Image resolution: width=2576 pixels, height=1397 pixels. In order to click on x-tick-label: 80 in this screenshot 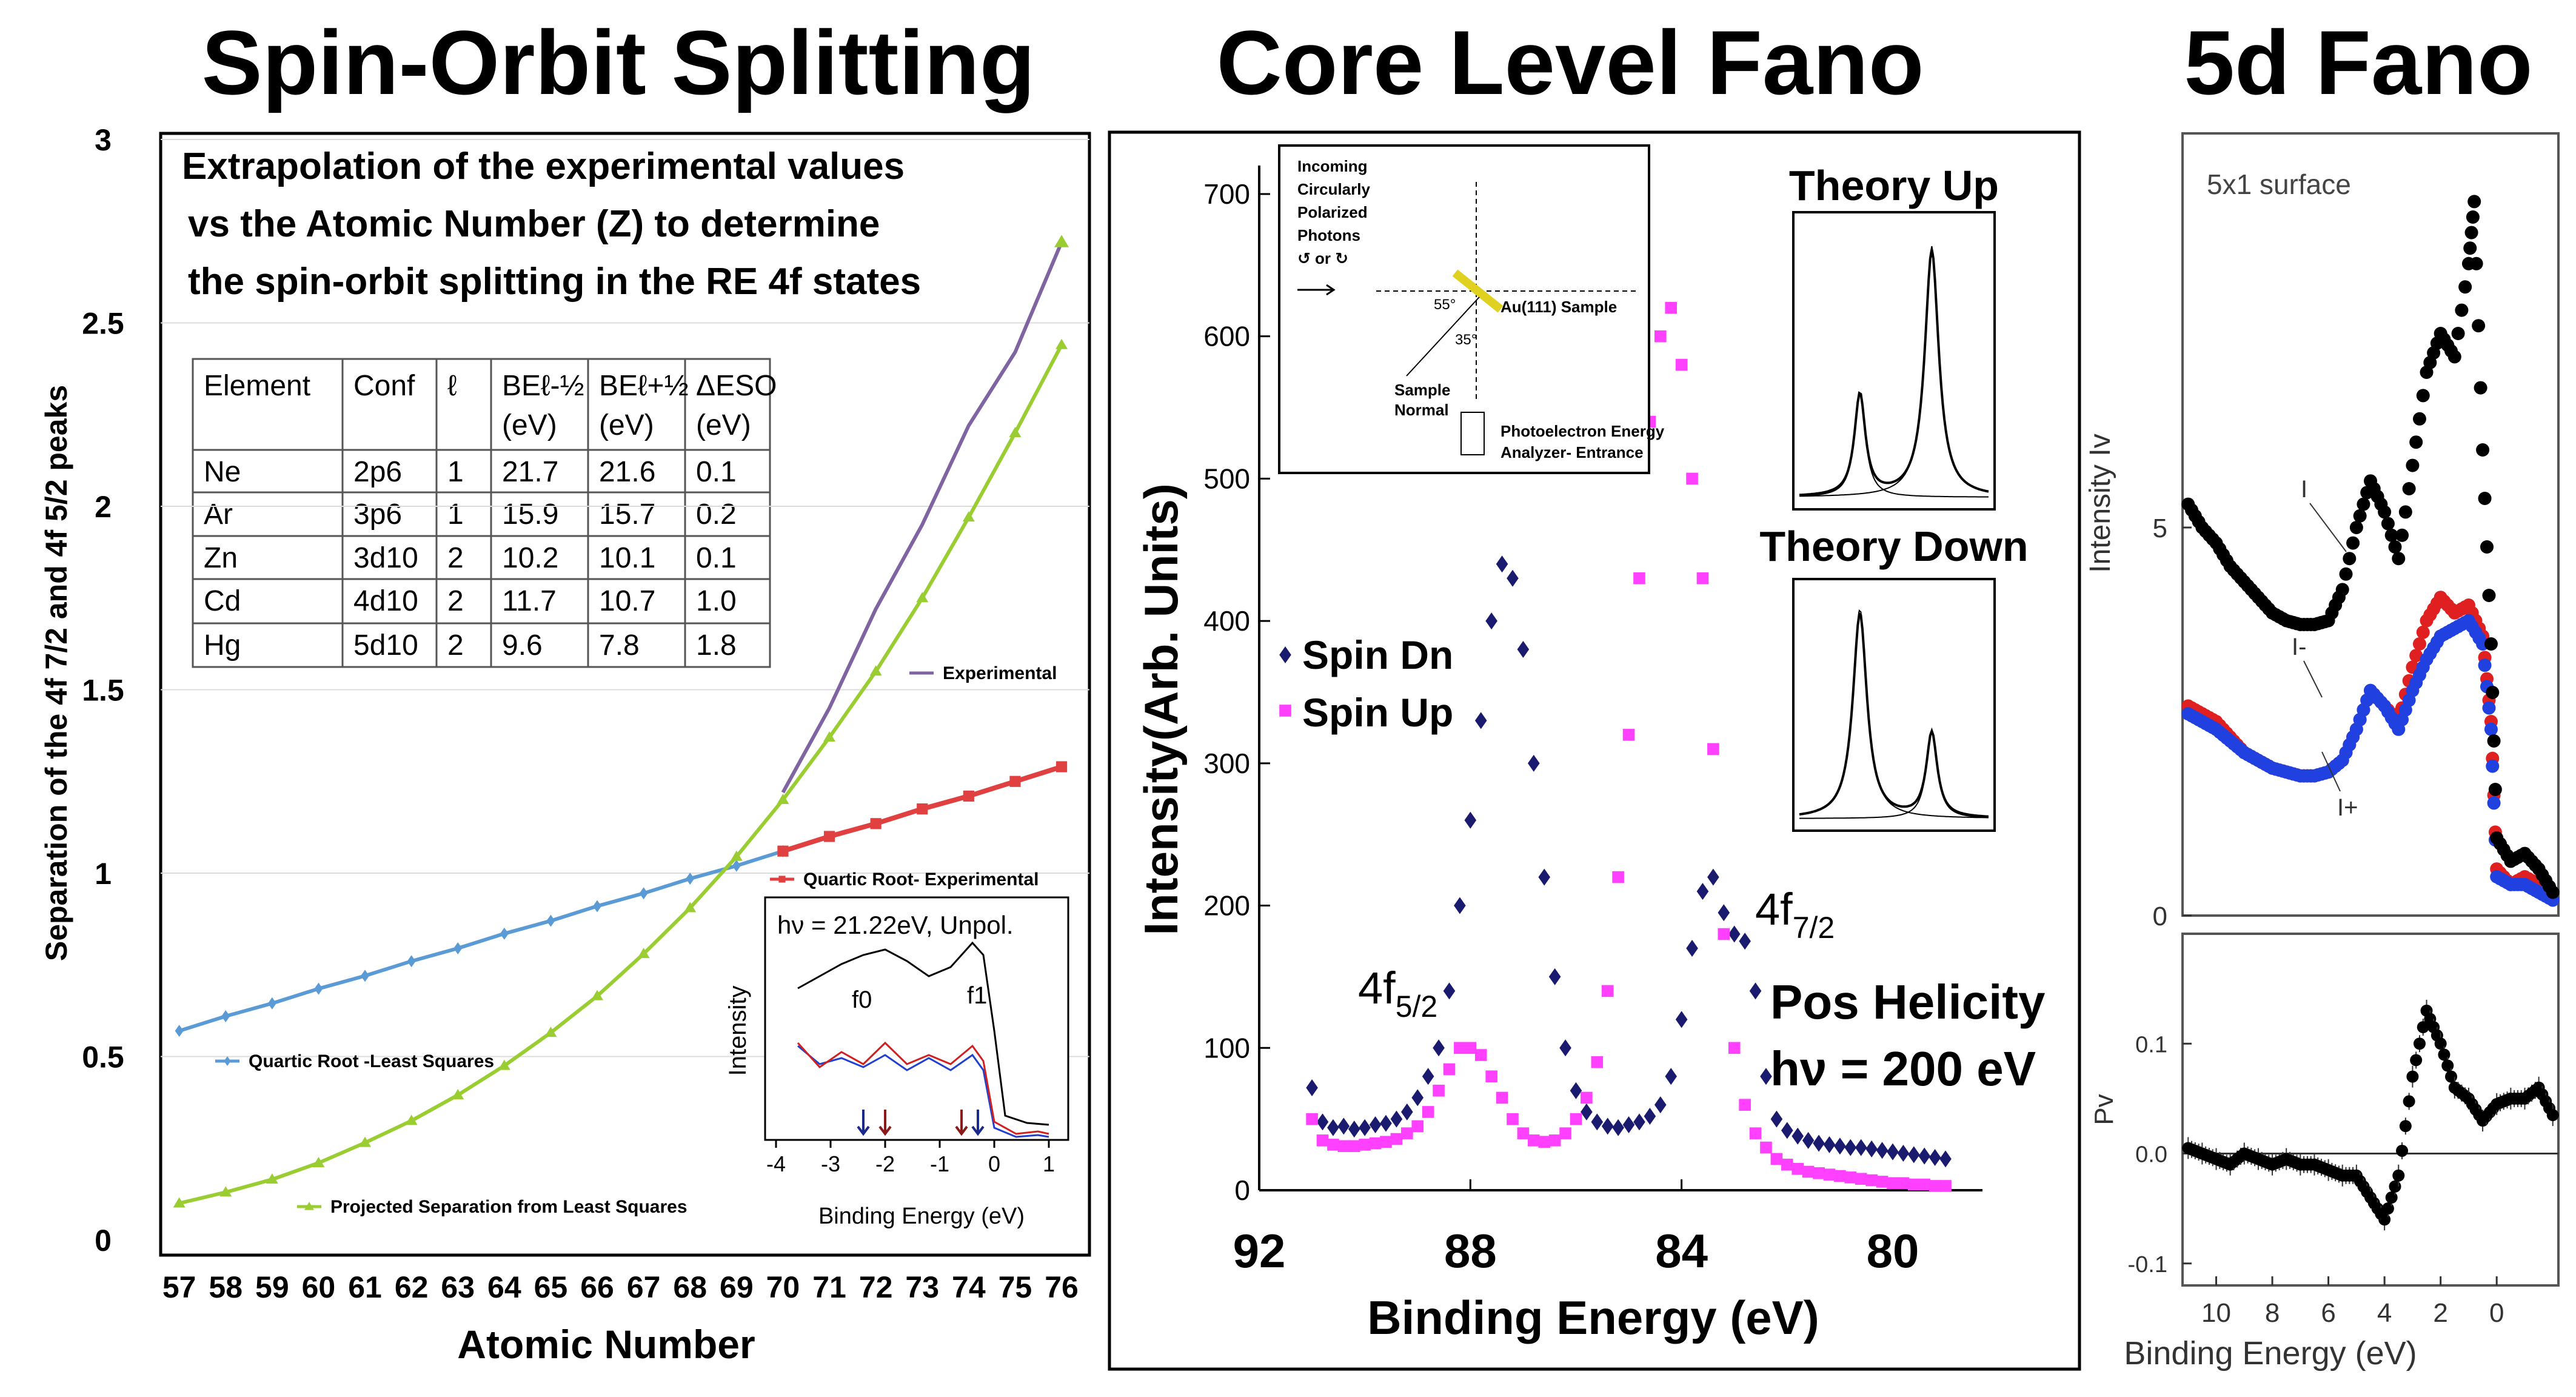, I will do `click(1893, 1251)`.